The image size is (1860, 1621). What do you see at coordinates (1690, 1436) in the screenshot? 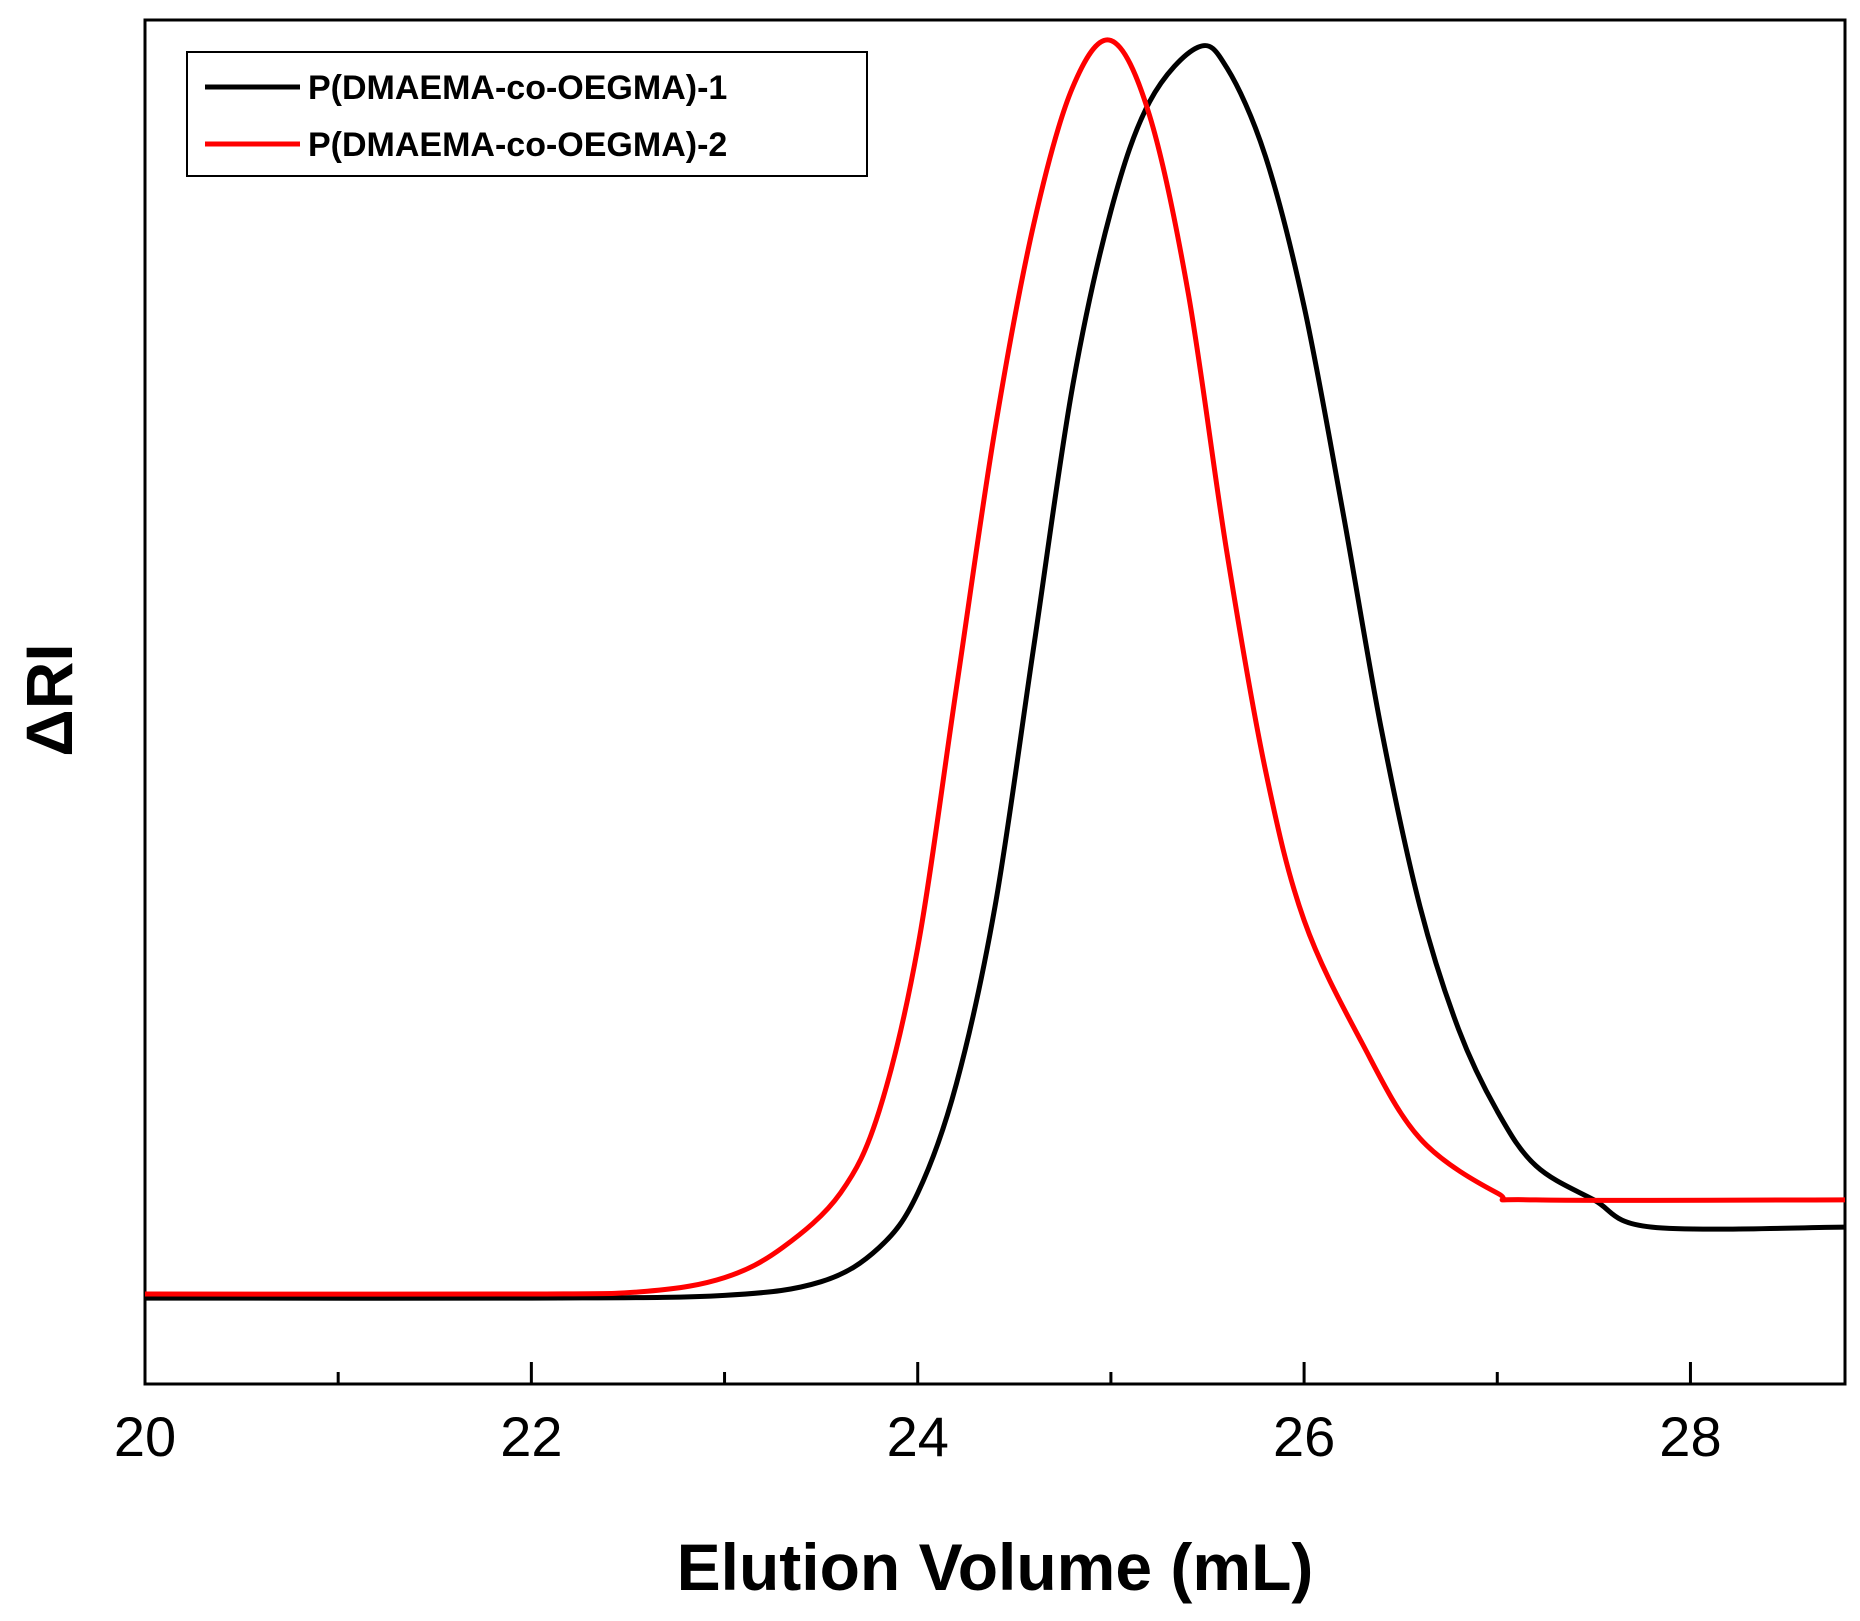
I see `x-tick-label: 28` at bounding box center [1690, 1436].